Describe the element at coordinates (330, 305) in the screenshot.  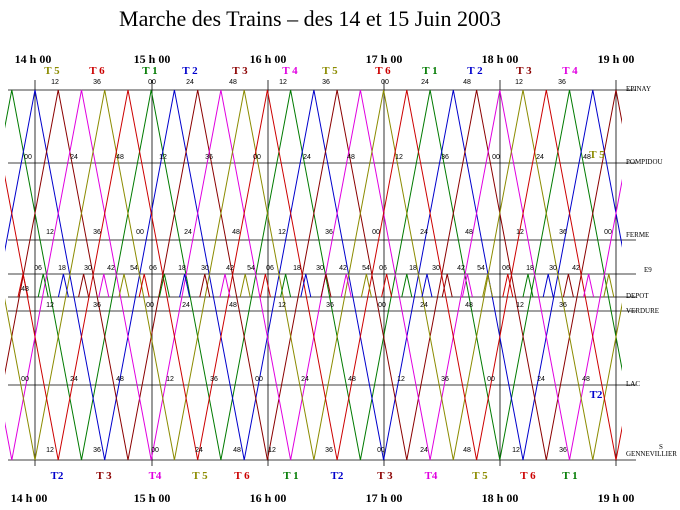
I see `minute-verdure: 36` at that location.